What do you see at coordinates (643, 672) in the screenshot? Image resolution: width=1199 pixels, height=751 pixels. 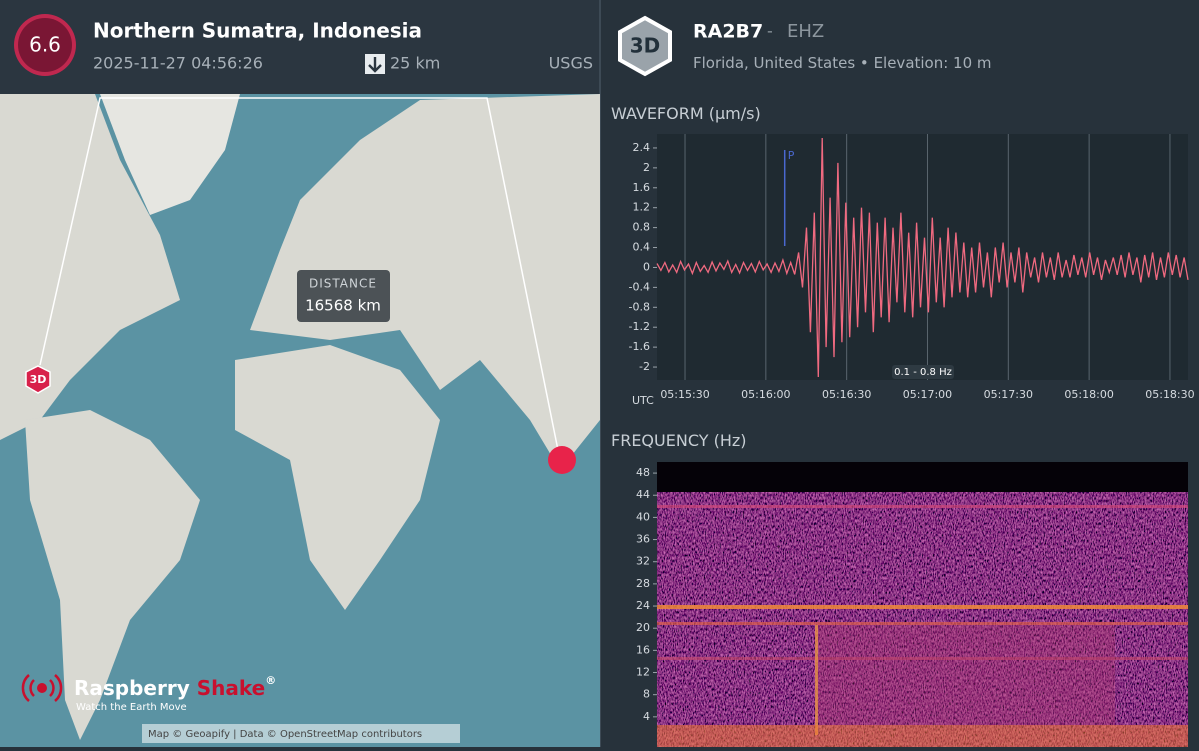 I see `y-tick-label: 12` at bounding box center [643, 672].